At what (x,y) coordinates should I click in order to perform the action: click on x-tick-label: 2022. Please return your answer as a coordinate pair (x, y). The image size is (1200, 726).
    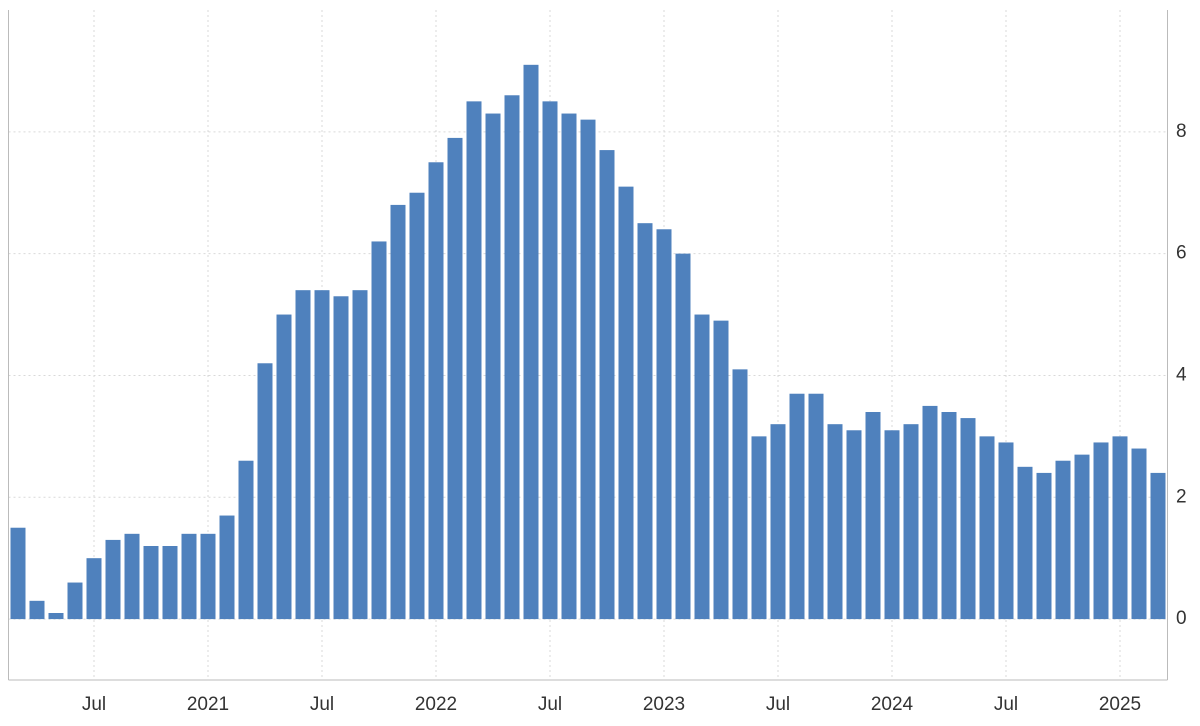
    Looking at the image, I should click on (436, 704).